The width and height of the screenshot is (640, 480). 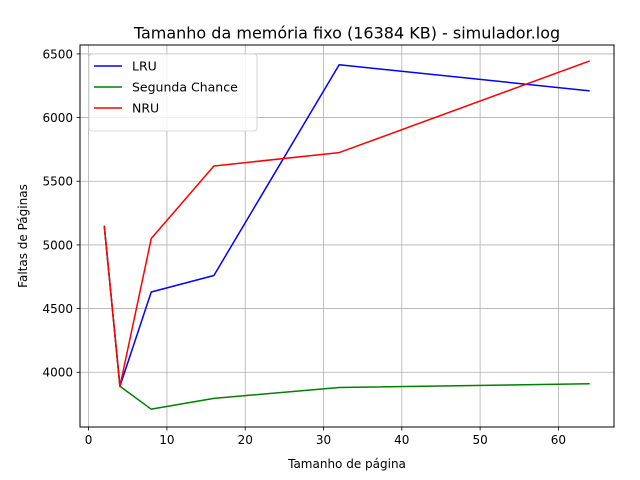 I want to click on y-tick-label: 5500, so click(x=57, y=182).